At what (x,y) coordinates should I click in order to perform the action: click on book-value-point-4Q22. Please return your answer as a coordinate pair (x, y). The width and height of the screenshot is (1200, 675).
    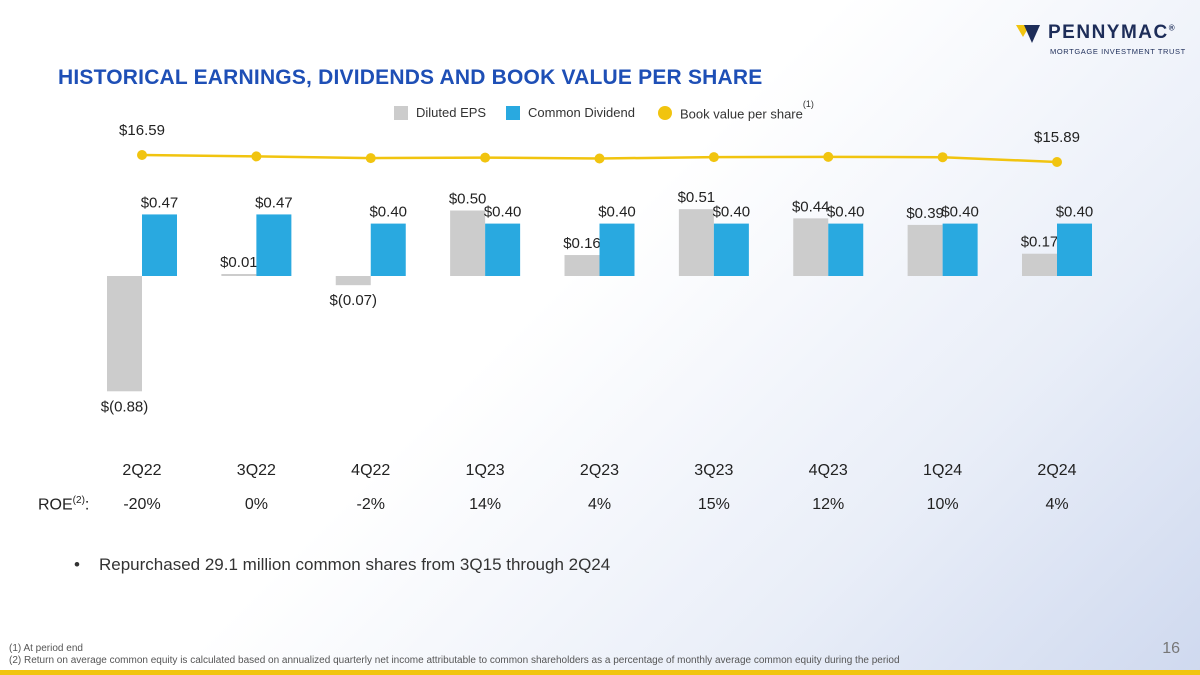
    Looking at the image, I should click on (370, 158).